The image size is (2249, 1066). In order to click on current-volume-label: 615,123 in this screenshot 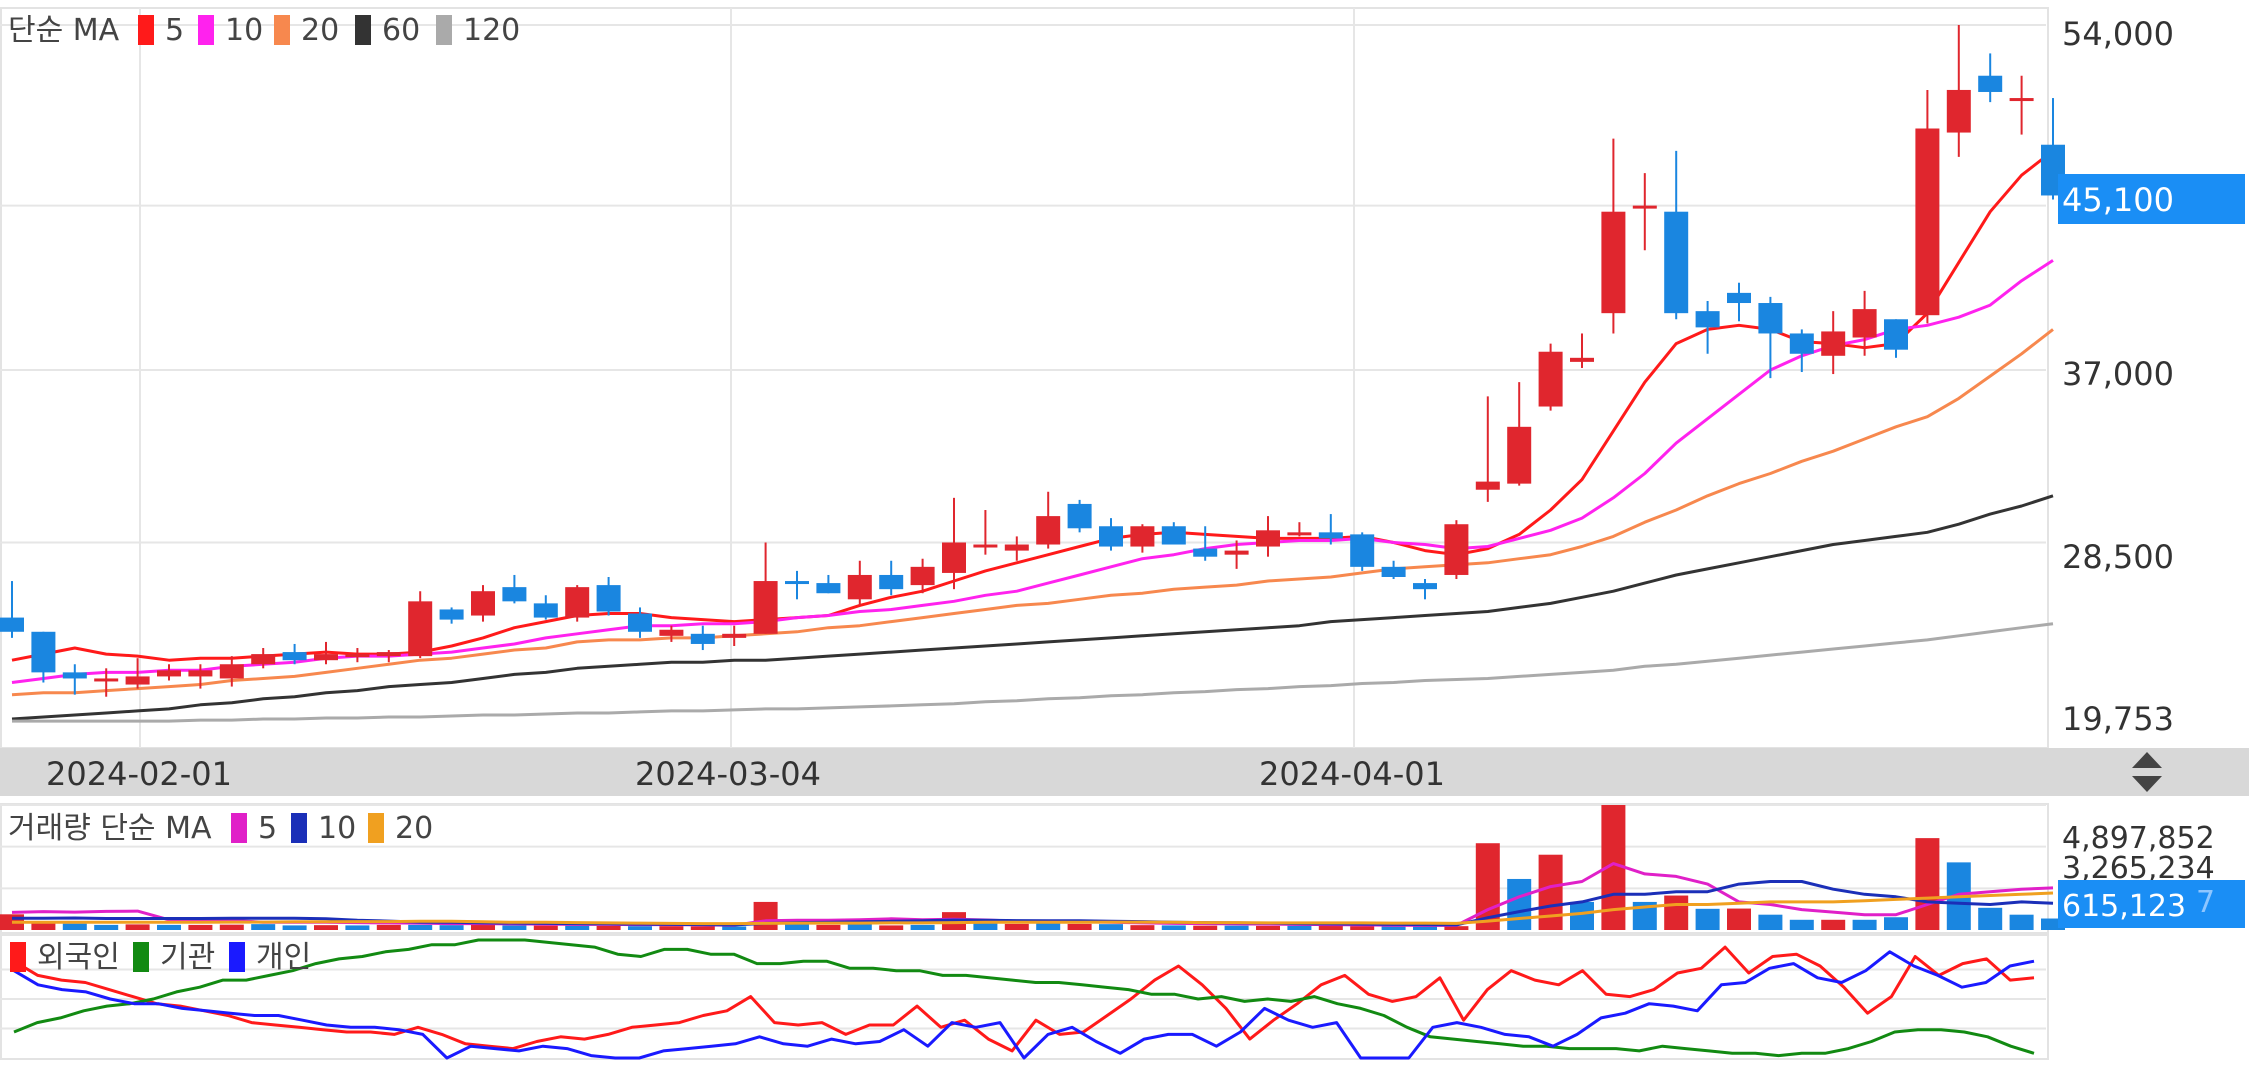, I will do `click(2124, 906)`.